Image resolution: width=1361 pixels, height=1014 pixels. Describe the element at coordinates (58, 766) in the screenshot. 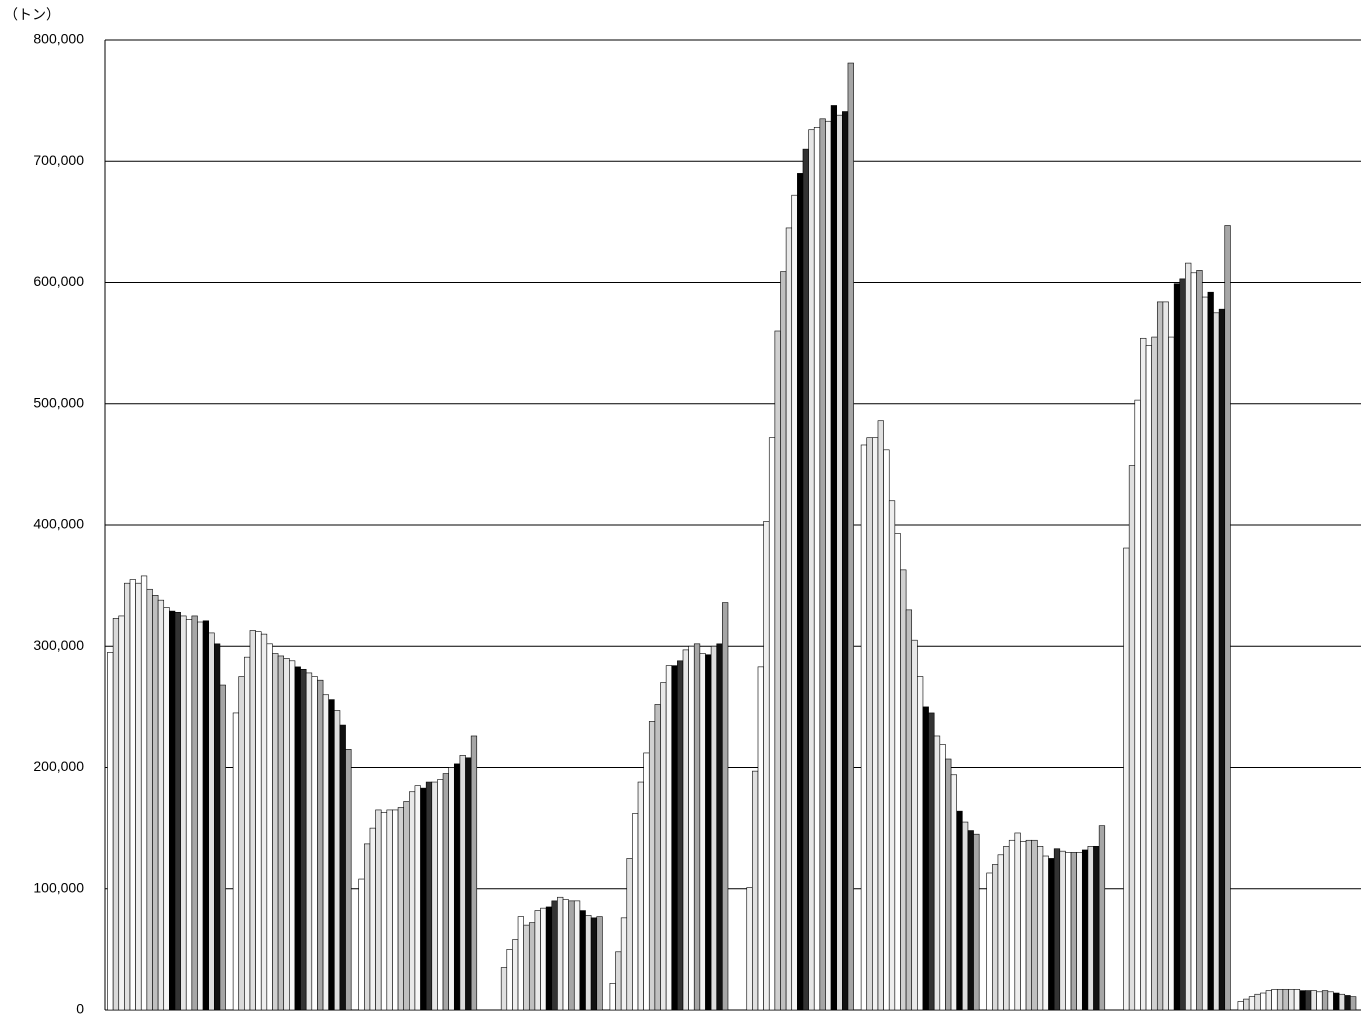

I see `y-tick-label: 200,000` at that location.